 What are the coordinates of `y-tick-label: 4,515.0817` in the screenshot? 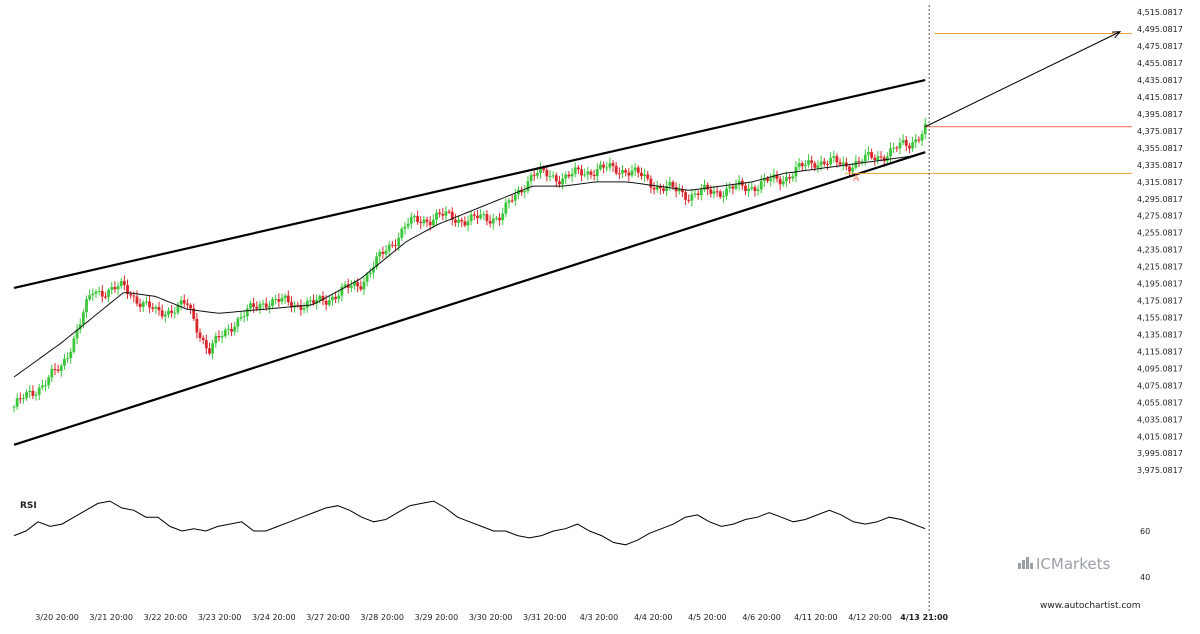 It's located at (1160, 12).